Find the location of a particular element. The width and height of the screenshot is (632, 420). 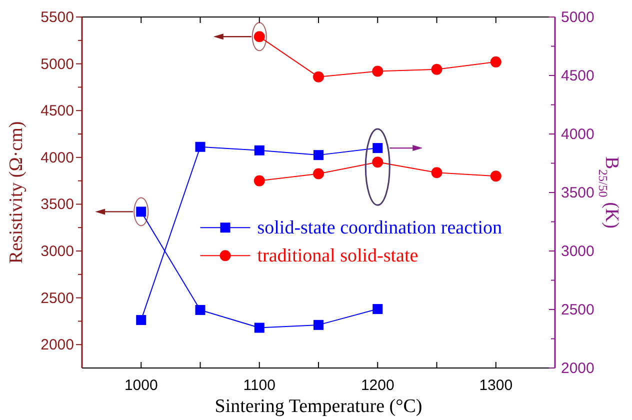

y2-tick-label: 5000 is located at coordinates (577, 17).